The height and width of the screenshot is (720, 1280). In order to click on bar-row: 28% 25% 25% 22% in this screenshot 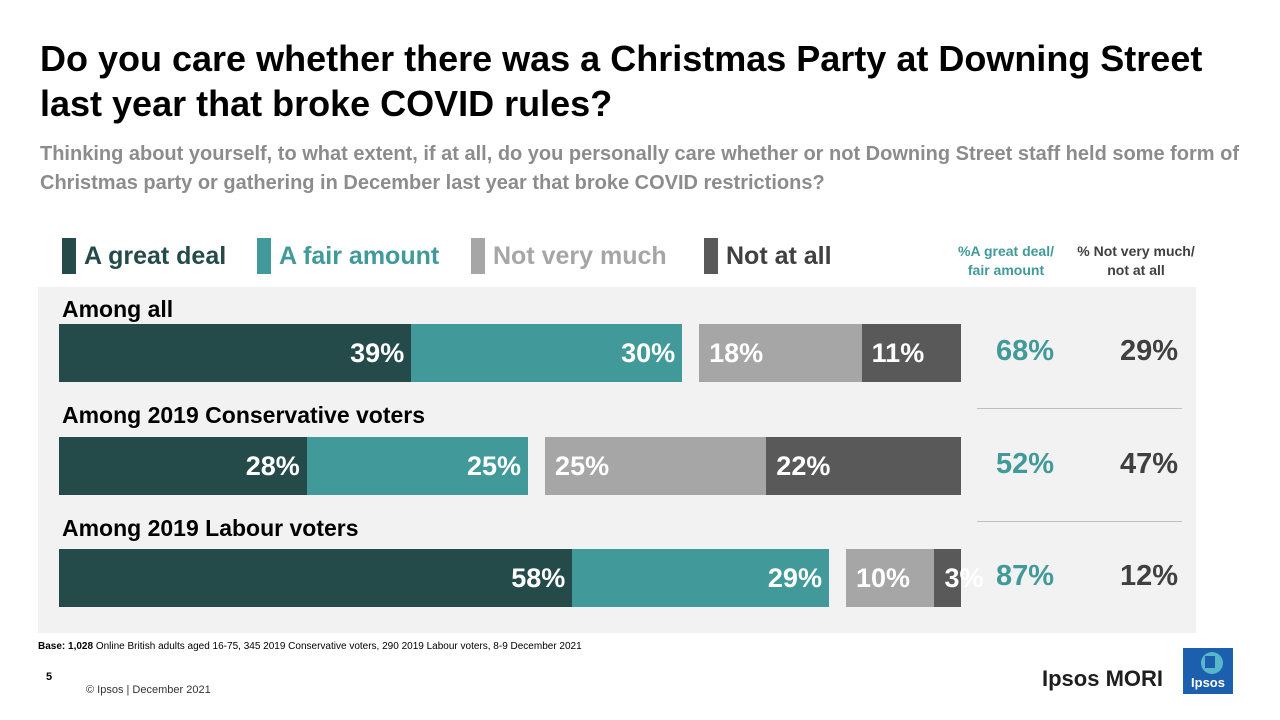, I will do `click(510, 466)`.